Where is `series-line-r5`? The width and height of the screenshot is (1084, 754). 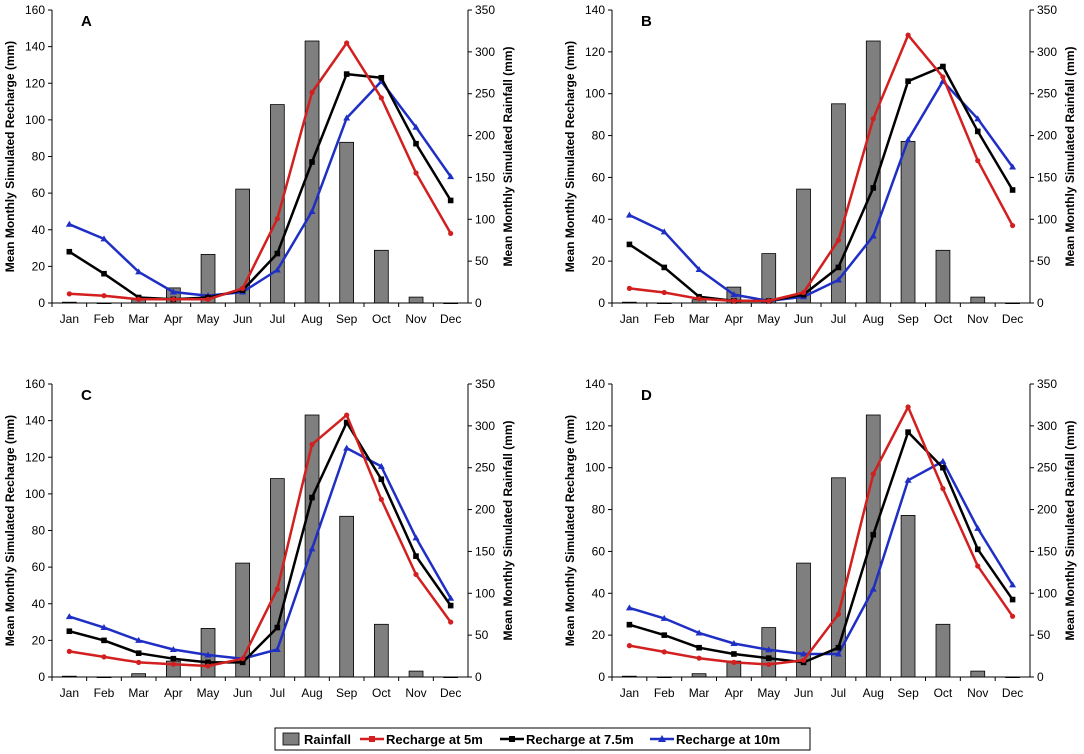 series-line-r5 is located at coordinates (821, 168).